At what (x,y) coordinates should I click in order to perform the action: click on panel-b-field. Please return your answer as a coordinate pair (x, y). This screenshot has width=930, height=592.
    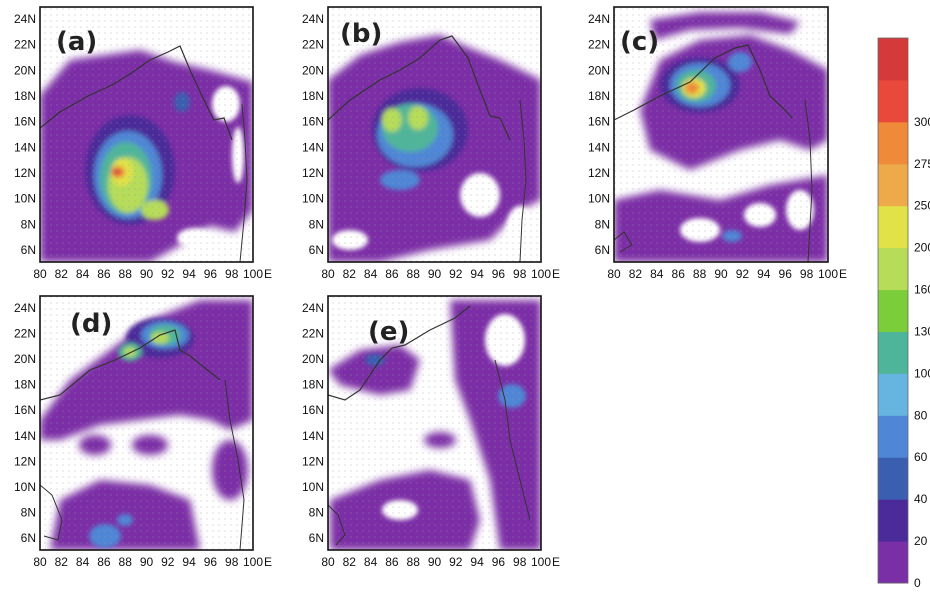
    Looking at the image, I should click on (434, 134).